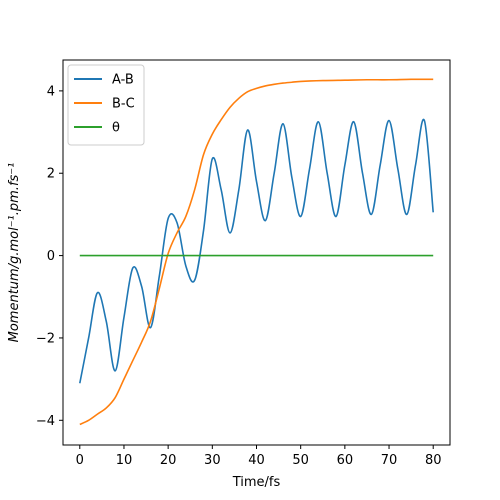 Image resolution: width=500 pixels, height=500 pixels. Describe the element at coordinates (345, 460) in the screenshot. I see `x-tick-label: 60` at that location.